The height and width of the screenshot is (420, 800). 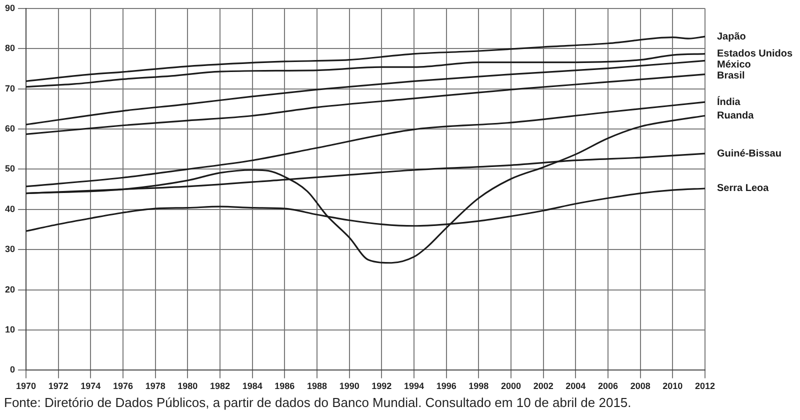 What do you see at coordinates (10, 7) in the screenshot?
I see `y-tick-label: 90` at bounding box center [10, 7].